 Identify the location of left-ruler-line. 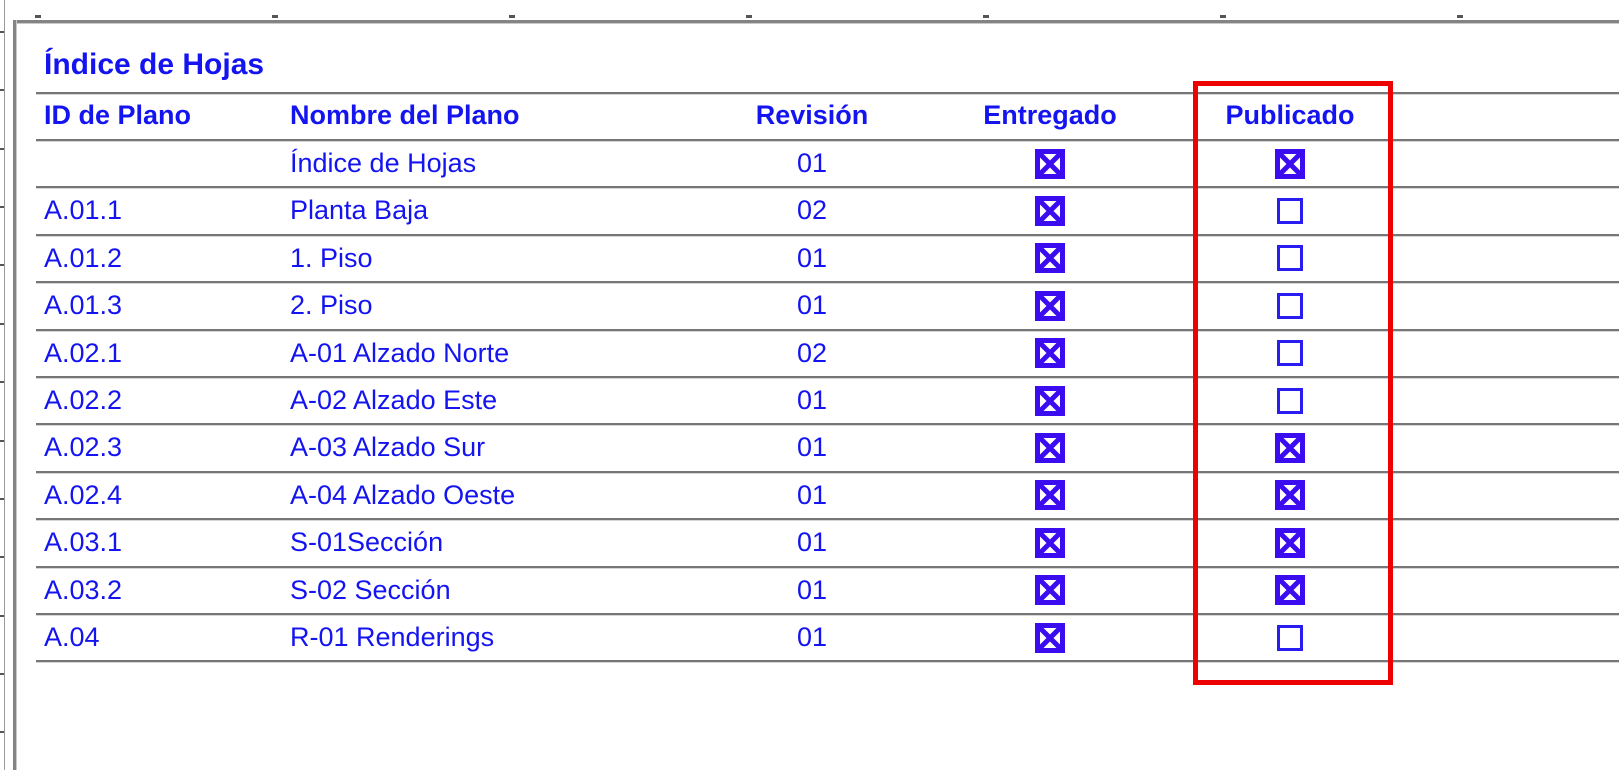
(4, 385).